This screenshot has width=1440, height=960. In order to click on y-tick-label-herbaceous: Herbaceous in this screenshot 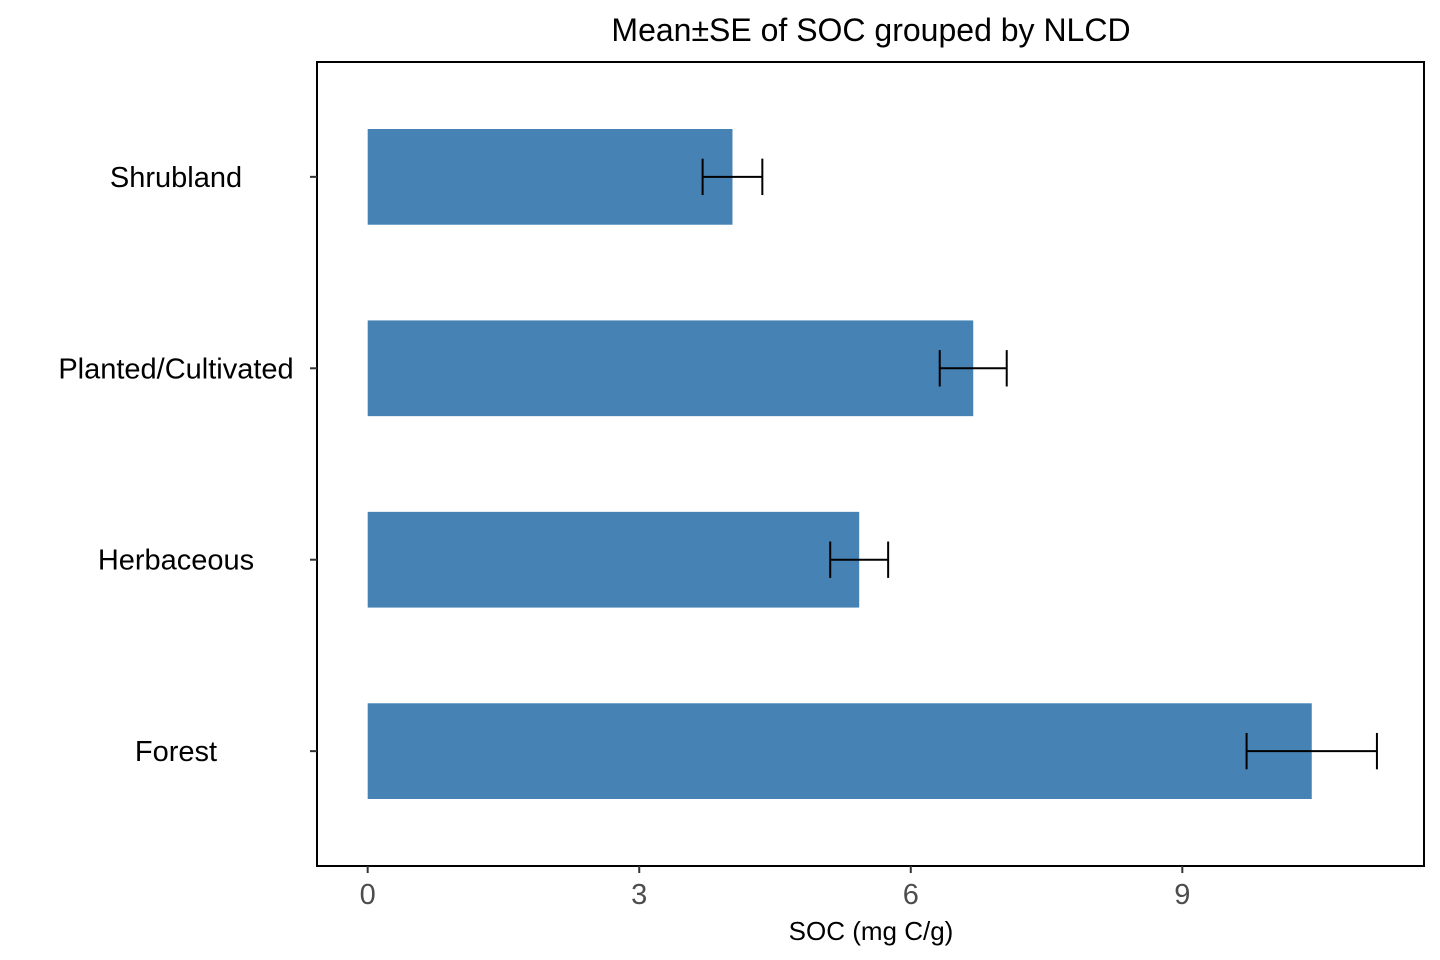, I will do `click(176, 561)`.